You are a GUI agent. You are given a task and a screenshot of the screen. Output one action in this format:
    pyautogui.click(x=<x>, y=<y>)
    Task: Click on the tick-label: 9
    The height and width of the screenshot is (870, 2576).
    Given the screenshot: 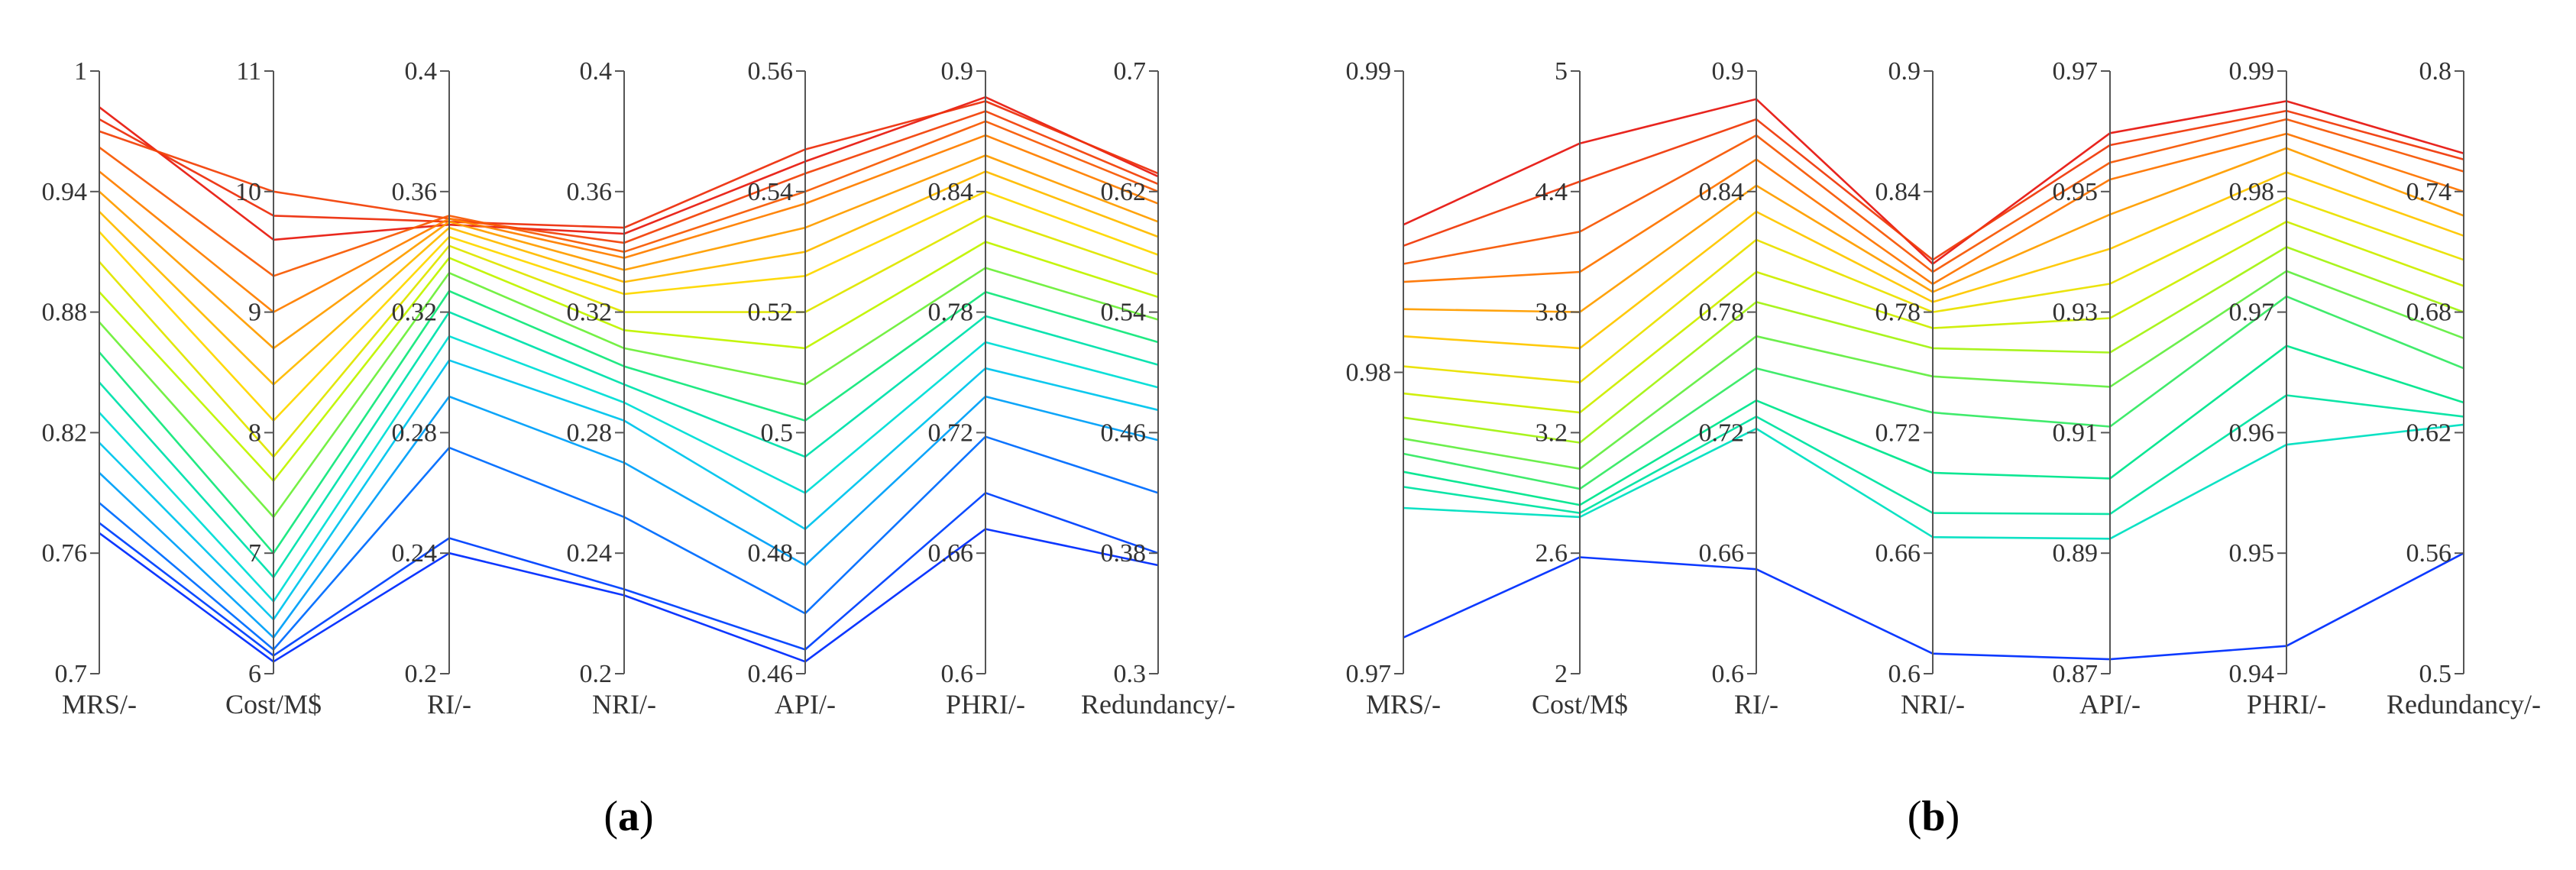 What is the action you would take?
    pyautogui.click(x=254, y=313)
    